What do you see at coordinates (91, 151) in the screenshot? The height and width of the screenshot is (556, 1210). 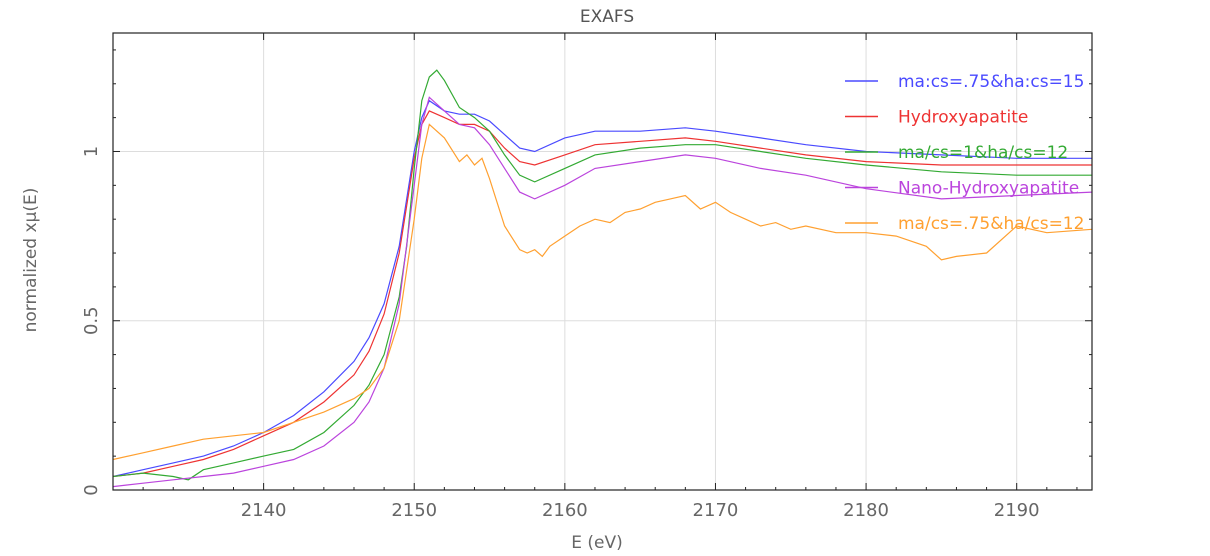 I see `y-tick-label: 1` at bounding box center [91, 151].